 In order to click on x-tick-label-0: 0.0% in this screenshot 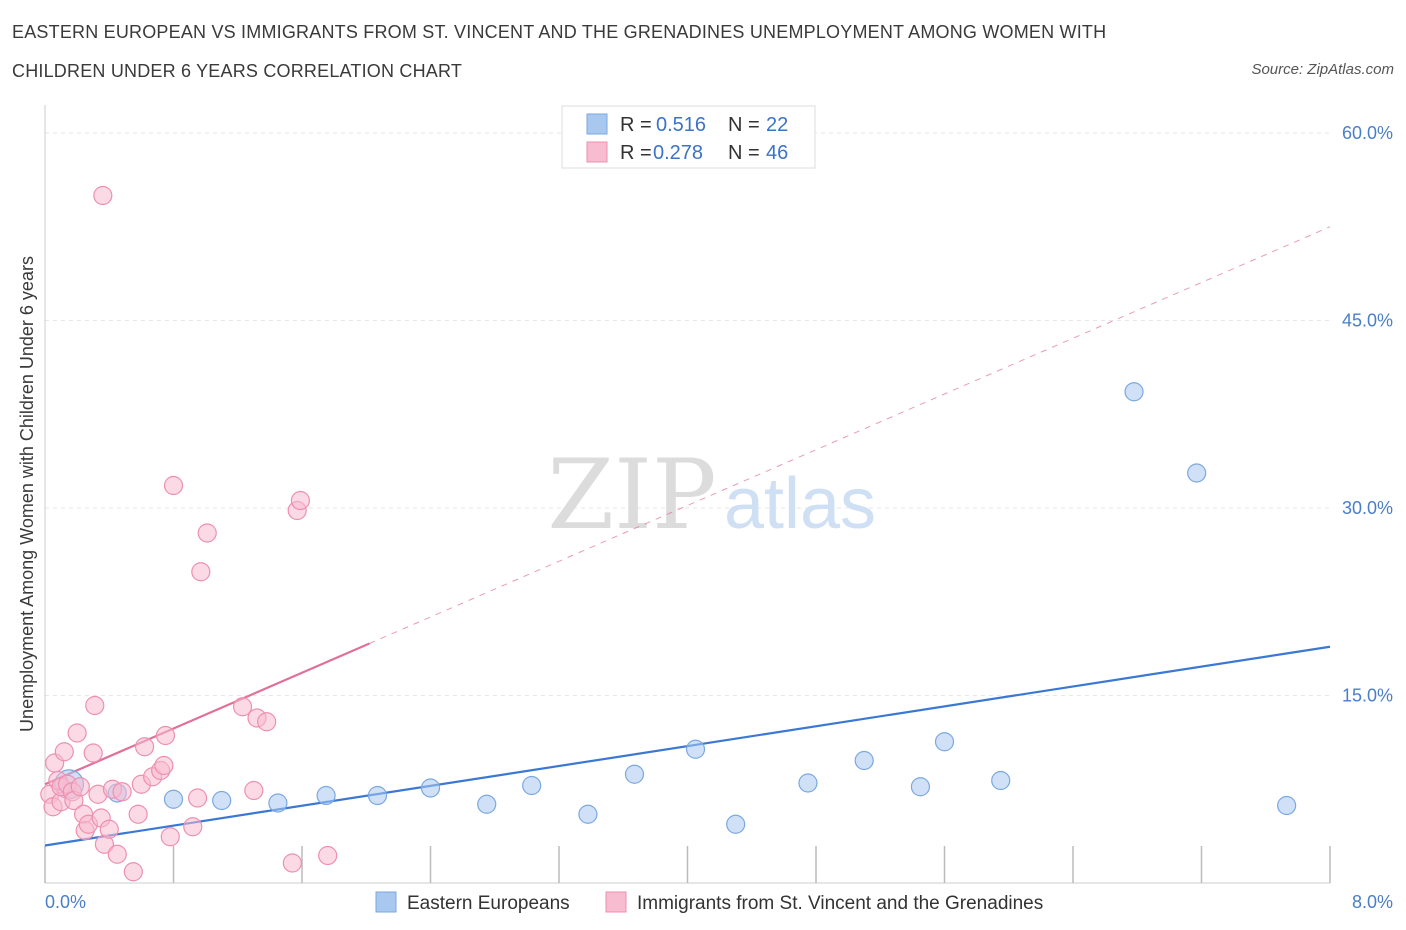, I will do `click(65, 902)`.